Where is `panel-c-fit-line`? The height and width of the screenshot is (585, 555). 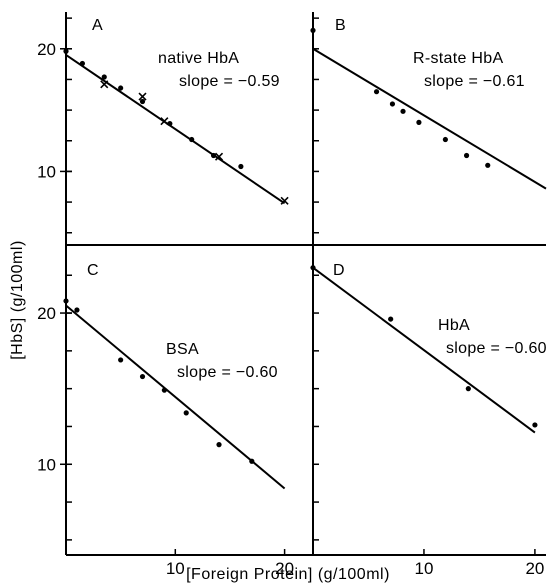
panel-c-fit-line is located at coordinates (175, 397).